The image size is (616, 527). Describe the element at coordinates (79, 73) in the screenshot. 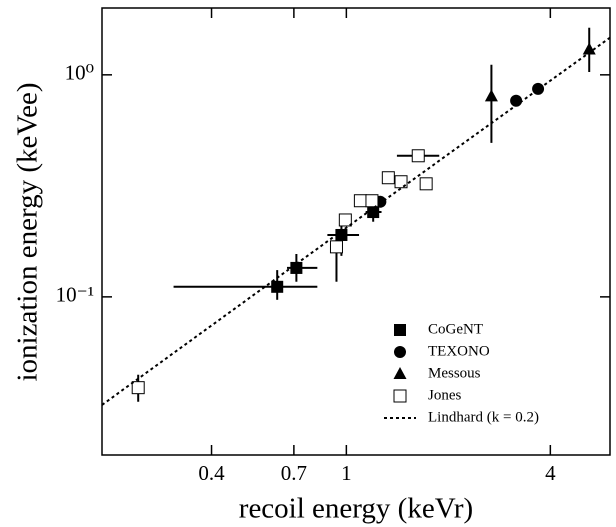

I see `y-tick-label: 10⁰` at that location.